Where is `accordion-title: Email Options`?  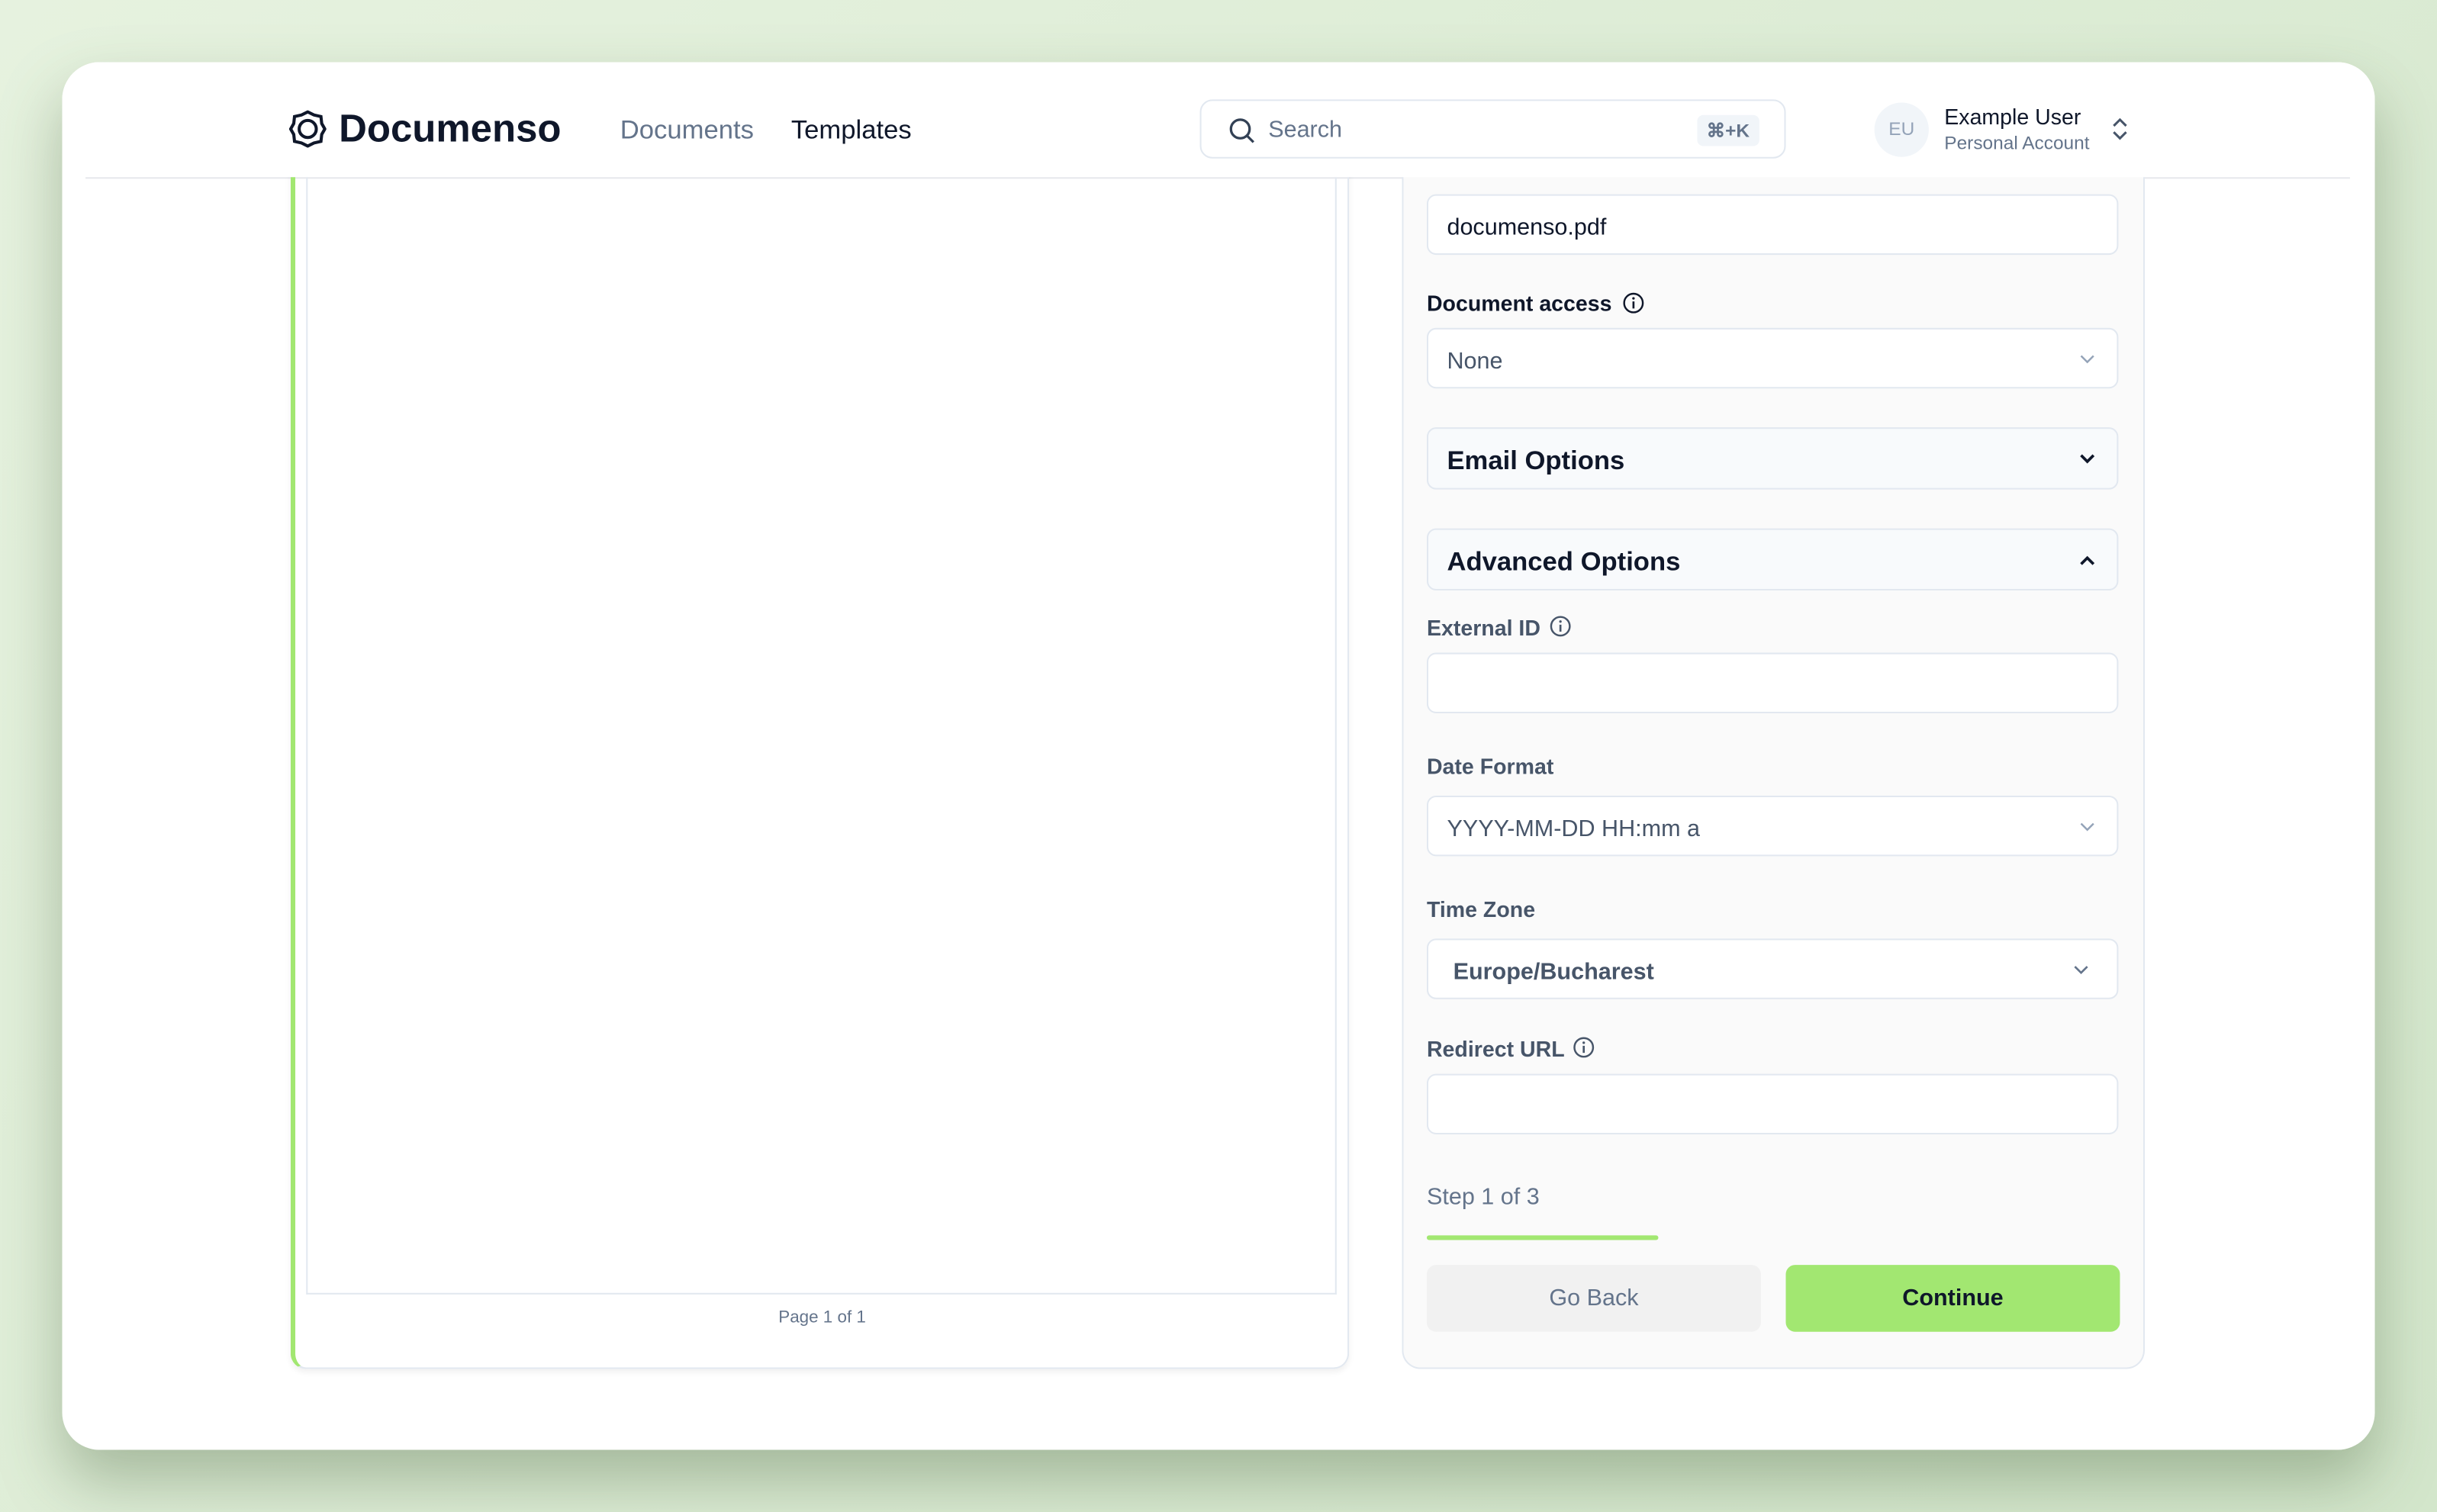 accordion-title: Email Options is located at coordinates (1536, 461).